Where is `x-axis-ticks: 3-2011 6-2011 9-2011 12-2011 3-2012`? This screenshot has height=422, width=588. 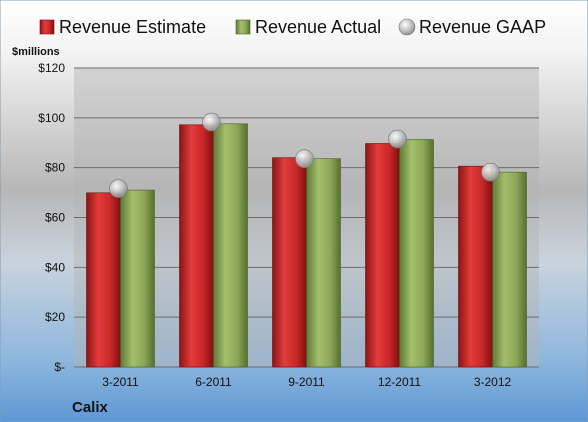 x-axis-ticks: 3-2011 6-2011 9-2011 12-2011 3-2012 is located at coordinates (306, 382).